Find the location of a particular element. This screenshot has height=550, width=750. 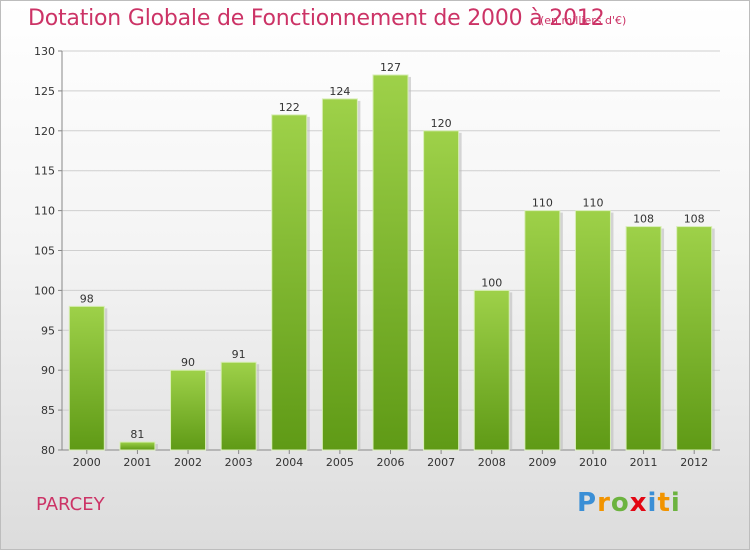

place-name: PARCEY is located at coordinates (70, 504).